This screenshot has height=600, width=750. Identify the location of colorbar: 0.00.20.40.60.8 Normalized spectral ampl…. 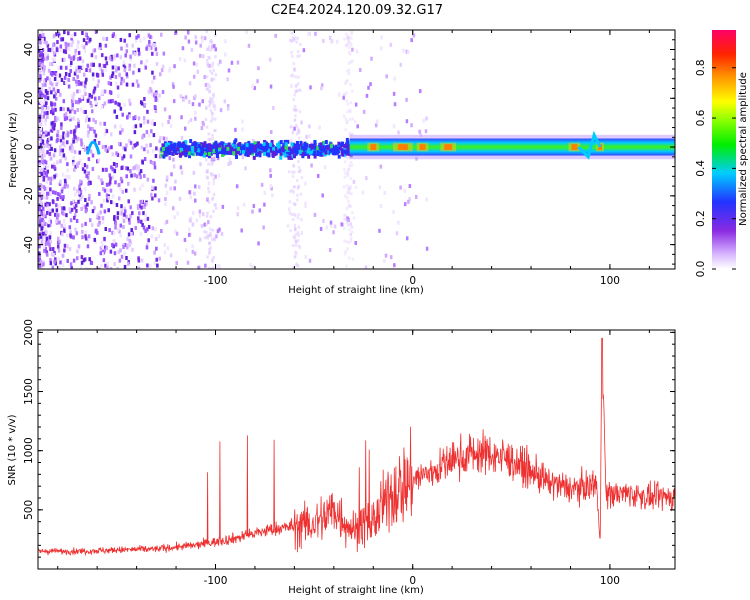
(722, 153).